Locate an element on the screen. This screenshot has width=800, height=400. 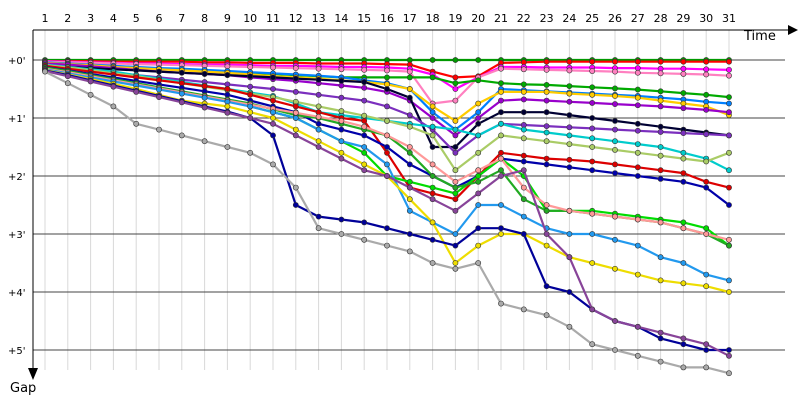
x-tick-label: 17 is located at coordinates (410, 18).